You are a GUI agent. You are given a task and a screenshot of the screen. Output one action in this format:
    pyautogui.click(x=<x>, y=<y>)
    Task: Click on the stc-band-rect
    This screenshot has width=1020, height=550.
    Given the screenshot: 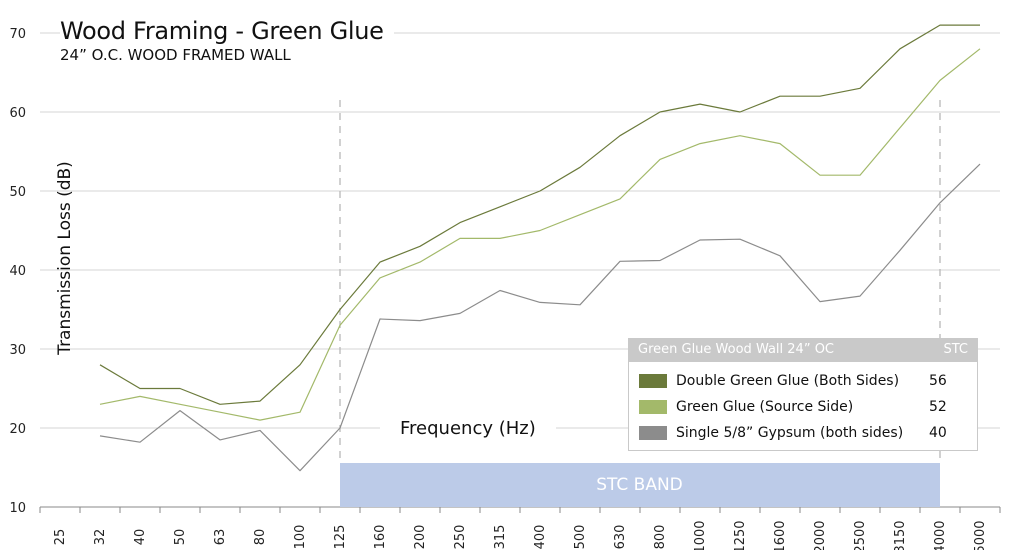 What is the action you would take?
    pyautogui.click(x=640, y=485)
    